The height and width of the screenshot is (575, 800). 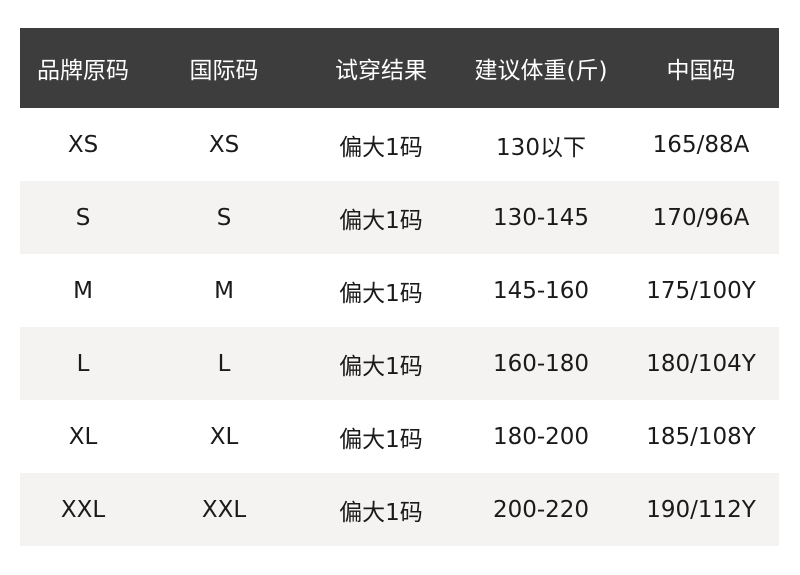 What do you see at coordinates (701, 71) in the screenshot?
I see `header-china-size: 中国码` at bounding box center [701, 71].